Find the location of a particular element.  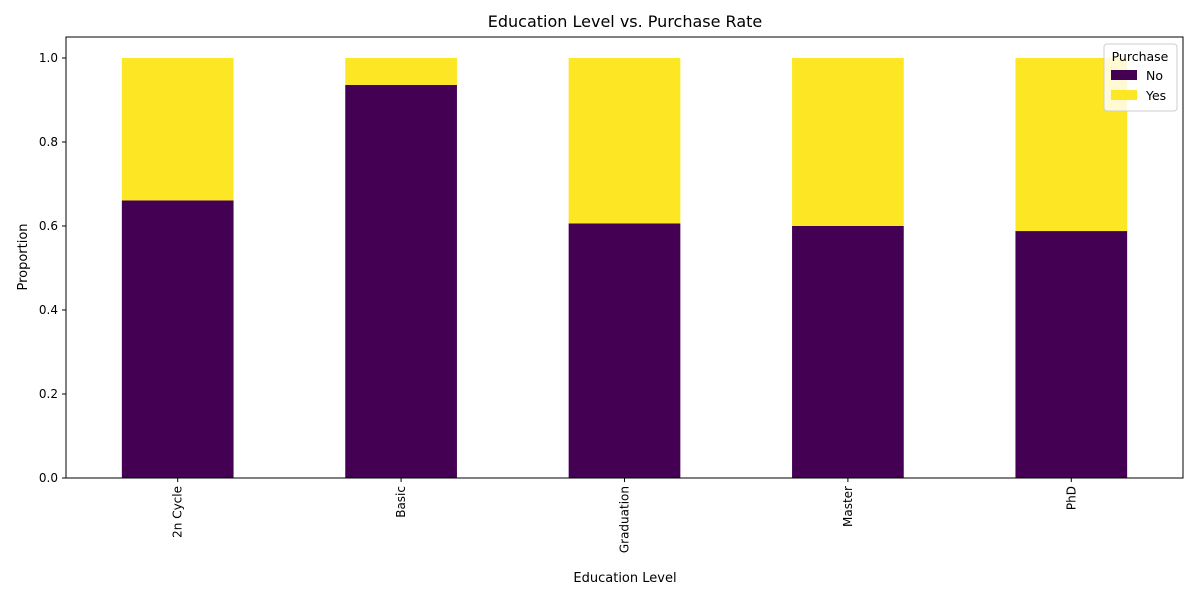

x-tick-label: Basic is located at coordinates (401, 502).